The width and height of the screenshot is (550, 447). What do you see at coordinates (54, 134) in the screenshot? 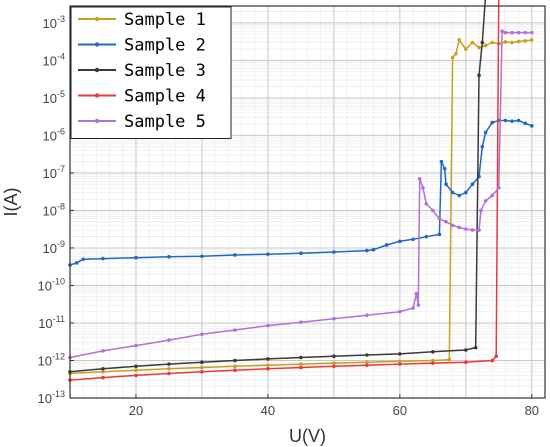
I see `y-tick-label: 10⁻⁶` at bounding box center [54, 134].